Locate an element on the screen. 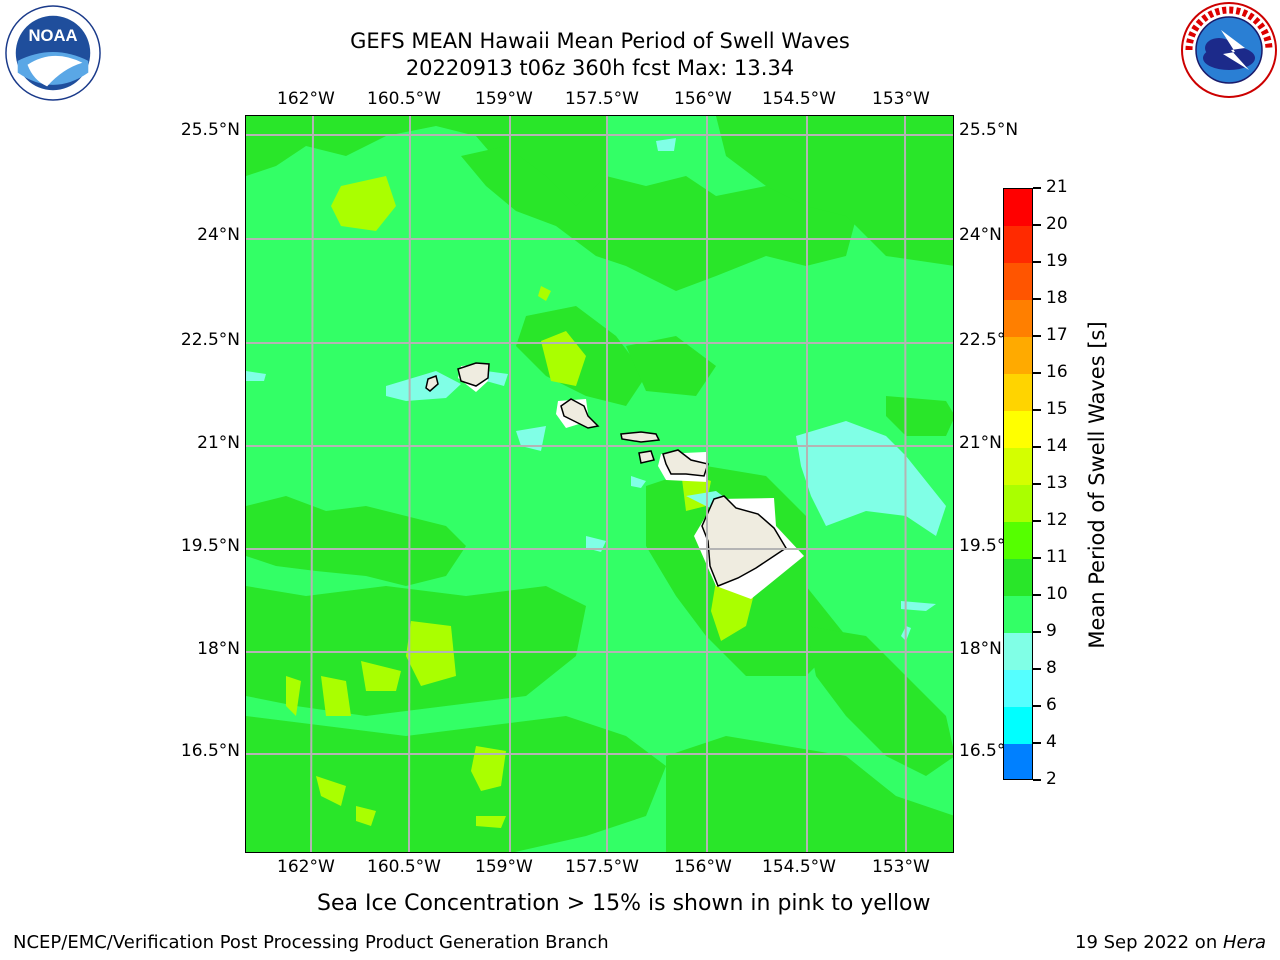  lon-label-bottom: 154.5°W is located at coordinates (799, 867).